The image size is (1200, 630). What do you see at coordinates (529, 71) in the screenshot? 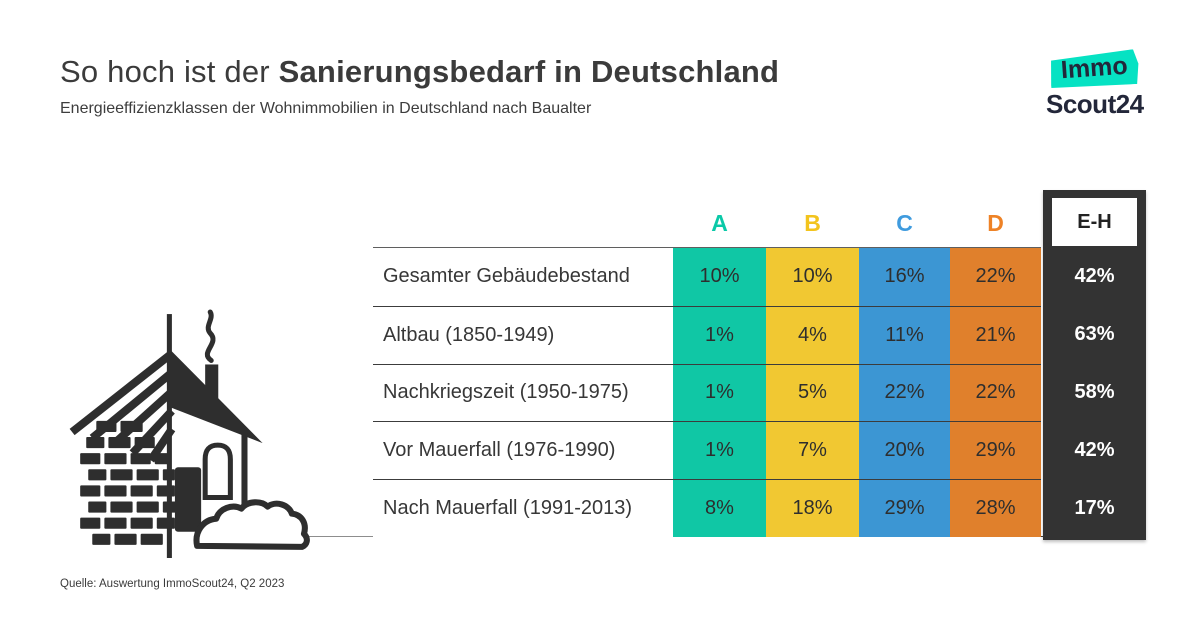
I see `title-bold-part: Sanierungsbedarf in Deutschland` at bounding box center [529, 71].